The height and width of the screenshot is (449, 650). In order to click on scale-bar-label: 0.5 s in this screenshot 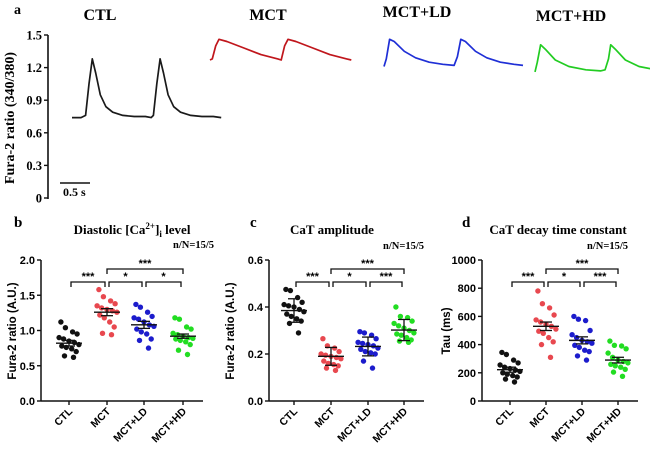, I will do `click(74, 192)`.